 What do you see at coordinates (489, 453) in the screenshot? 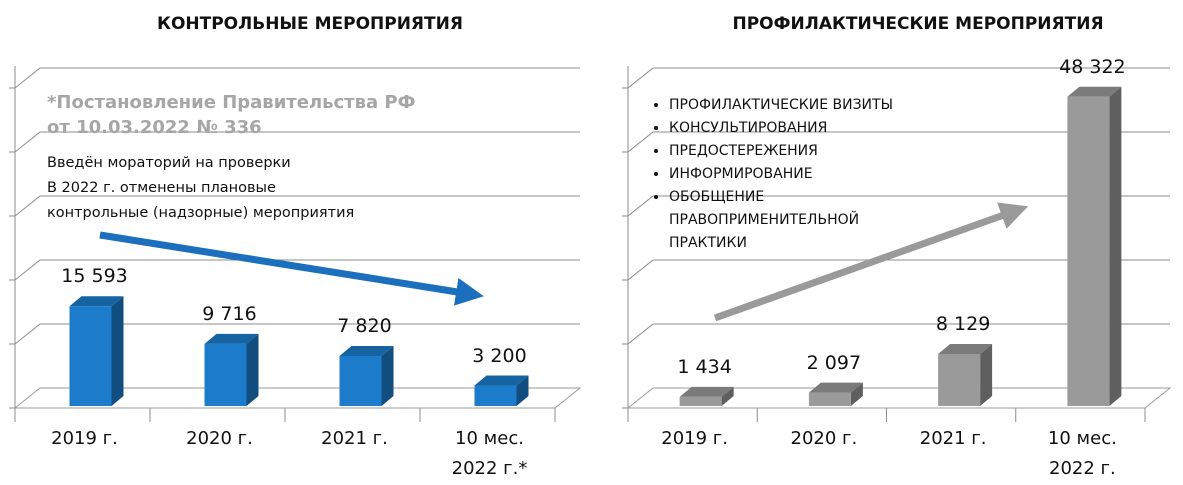
I see `x-tick-label: 10 мес. 2022 г.*` at bounding box center [489, 453].